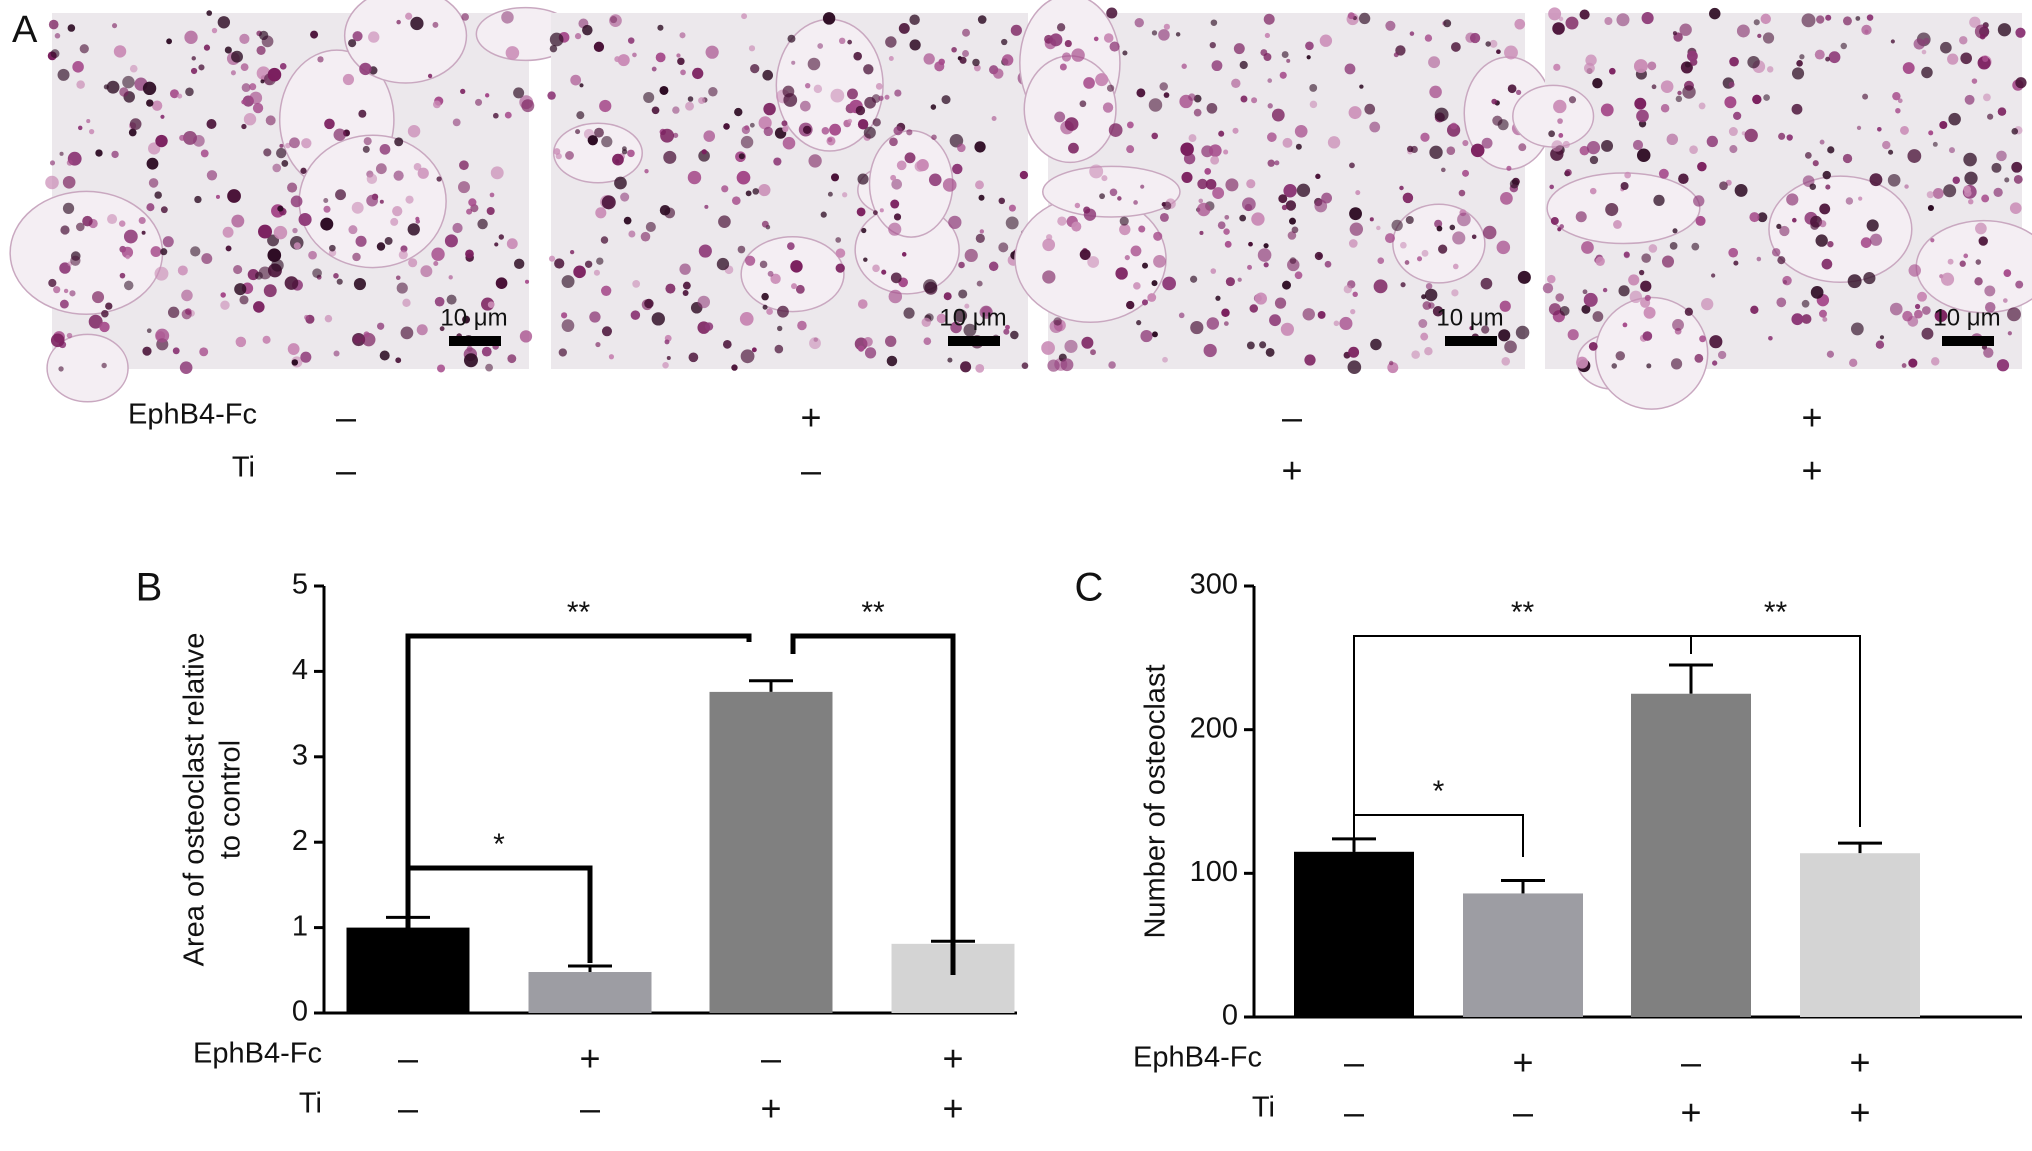 The image size is (2032, 1151). Describe the element at coordinates (25, 30) in the screenshot. I see `panel-label: A` at that location.